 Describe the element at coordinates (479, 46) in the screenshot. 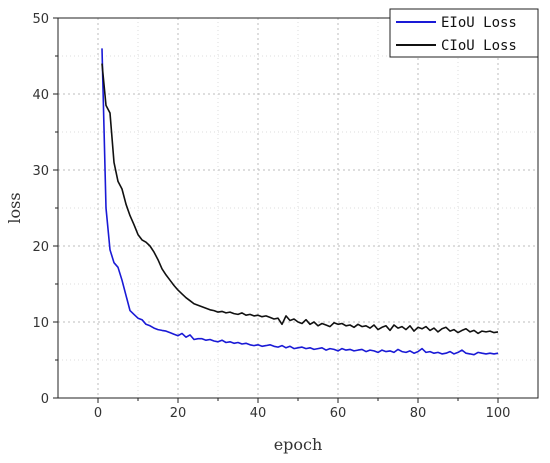

I see `legend-label-ciou: CIoU Loss` at that location.